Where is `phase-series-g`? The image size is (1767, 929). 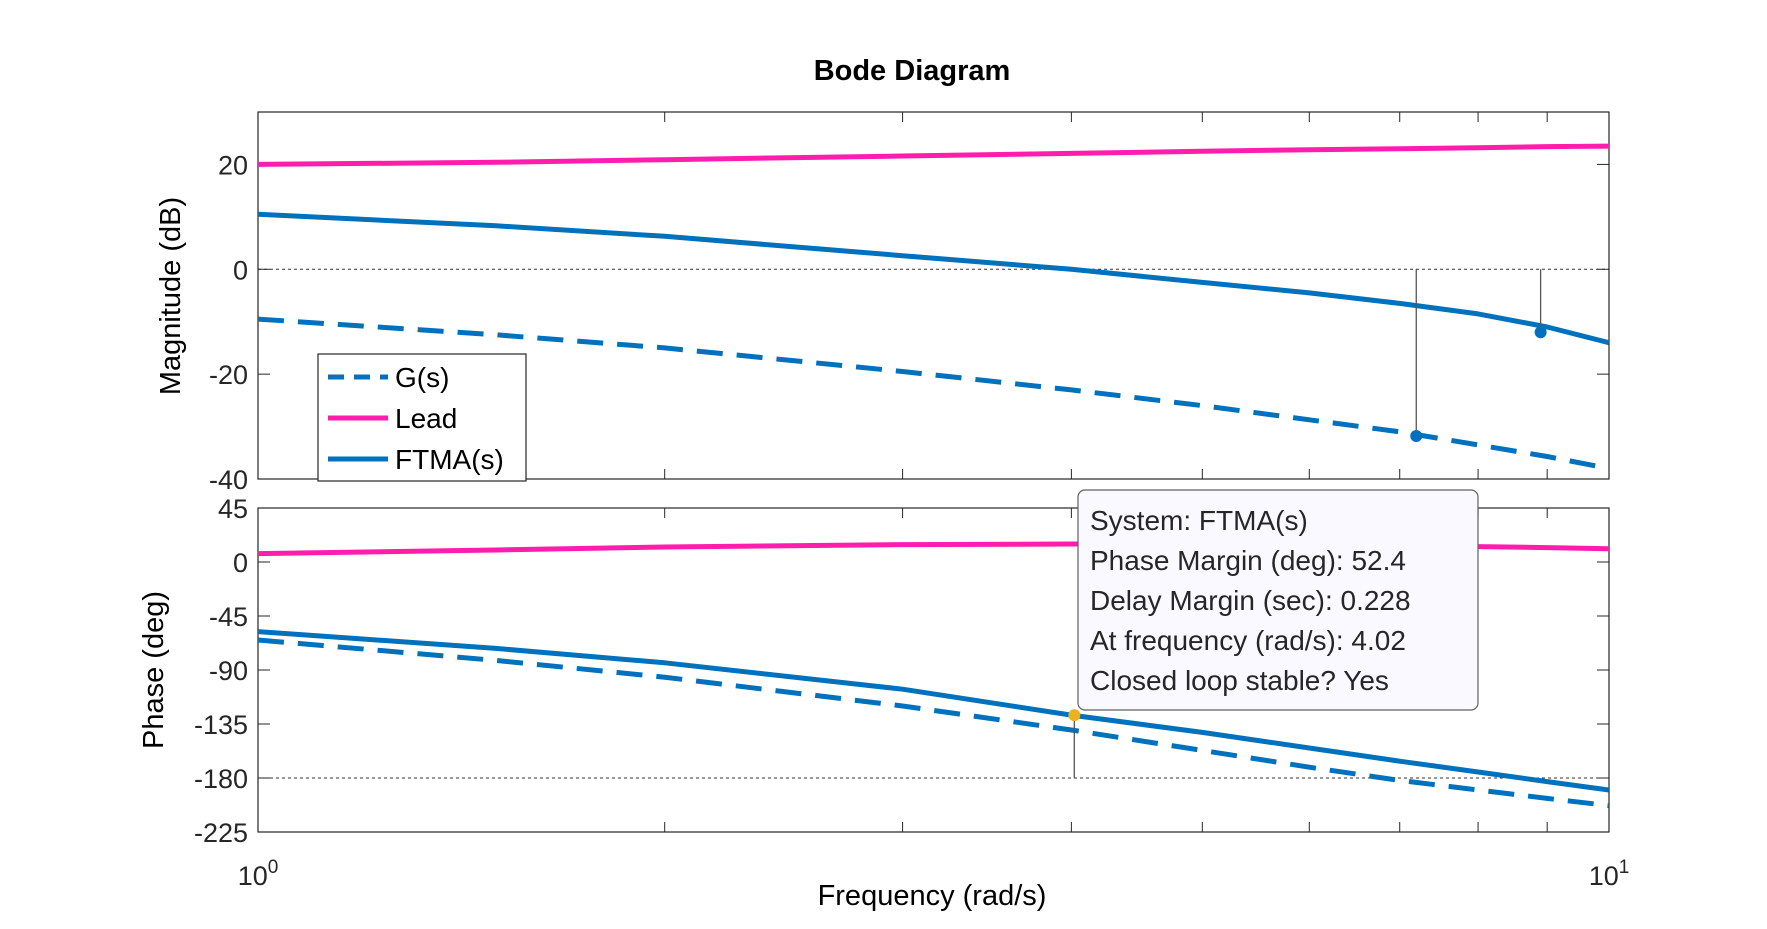 phase-series-g is located at coordinates (933, 723).